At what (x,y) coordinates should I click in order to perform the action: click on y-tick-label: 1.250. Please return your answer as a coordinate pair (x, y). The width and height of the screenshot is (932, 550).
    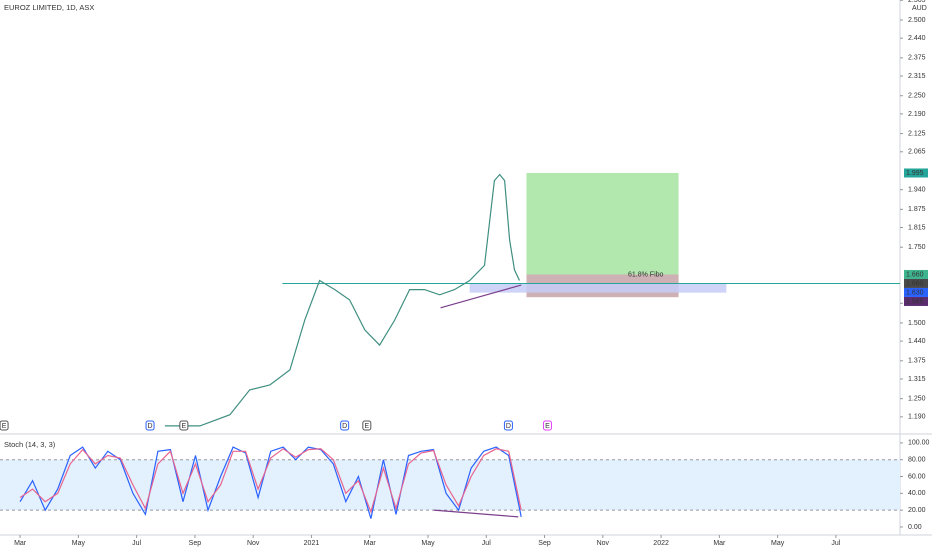
    Looking at the image, I should click on (917, 399).